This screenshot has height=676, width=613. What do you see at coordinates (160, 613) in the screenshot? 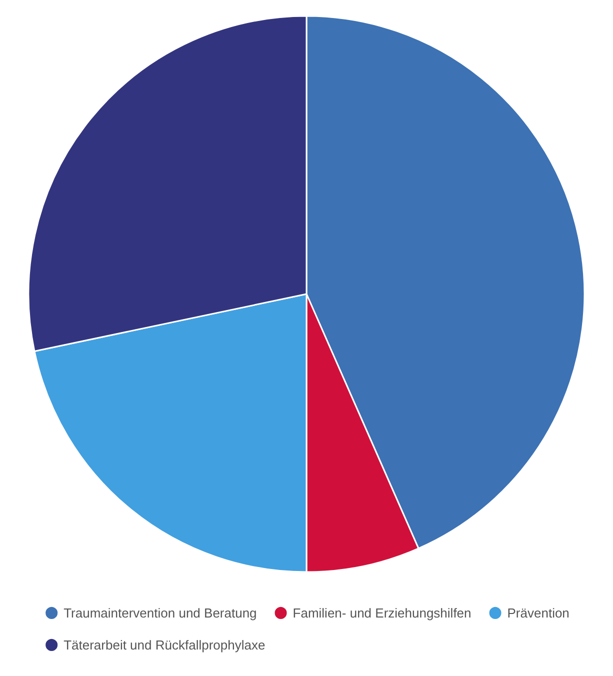
I see `legend-label: Traumaintervention und Beratung` at bounding box center [160, 613].